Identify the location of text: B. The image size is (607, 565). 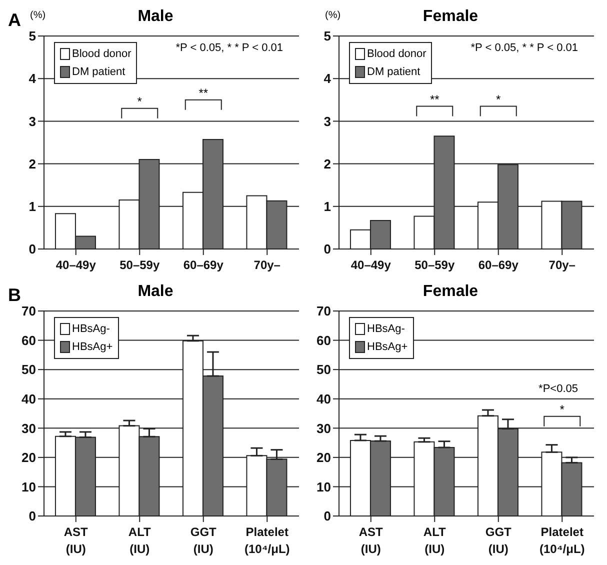
(14, 295).